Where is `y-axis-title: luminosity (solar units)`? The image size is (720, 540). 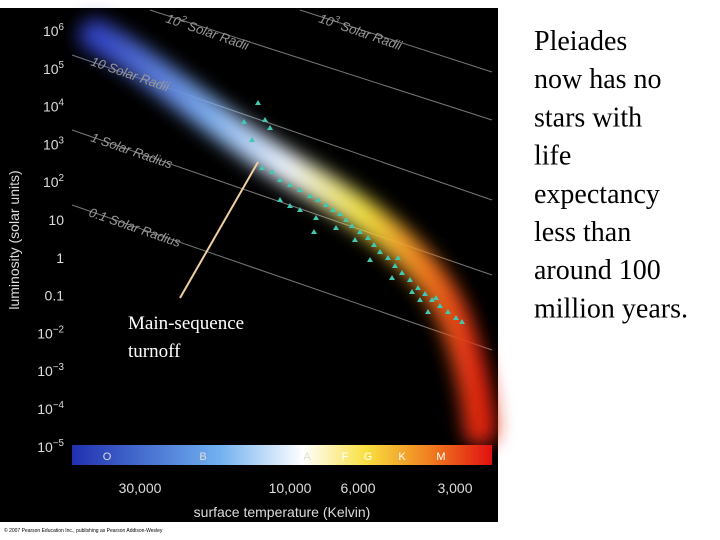
y-axis-title: luminosity (solar units) is located at coordinates (14, 239).